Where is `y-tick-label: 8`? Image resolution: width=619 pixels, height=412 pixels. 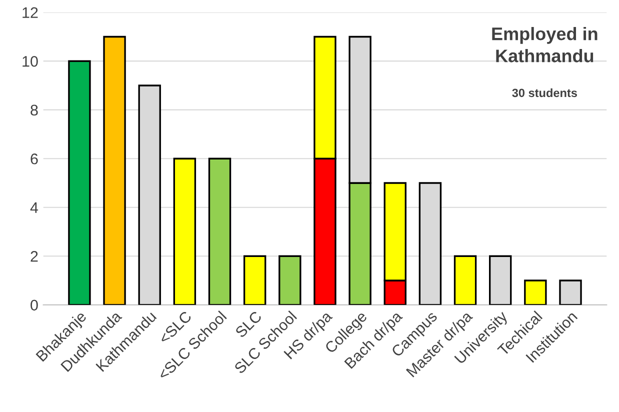 y-tick-label: 8 is located at coordinates (34, 110).